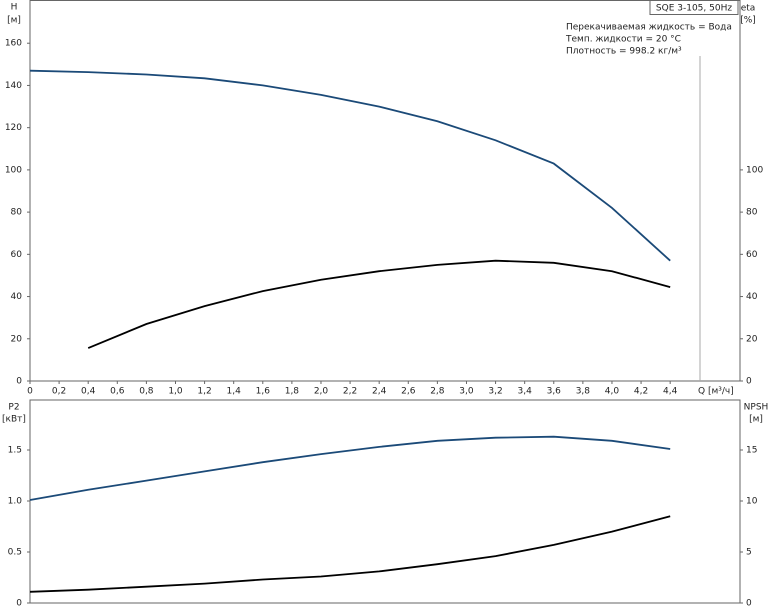 This screenshot has height=611, width=774. I want to click on y-unit: [кВт], so click(14, 420).